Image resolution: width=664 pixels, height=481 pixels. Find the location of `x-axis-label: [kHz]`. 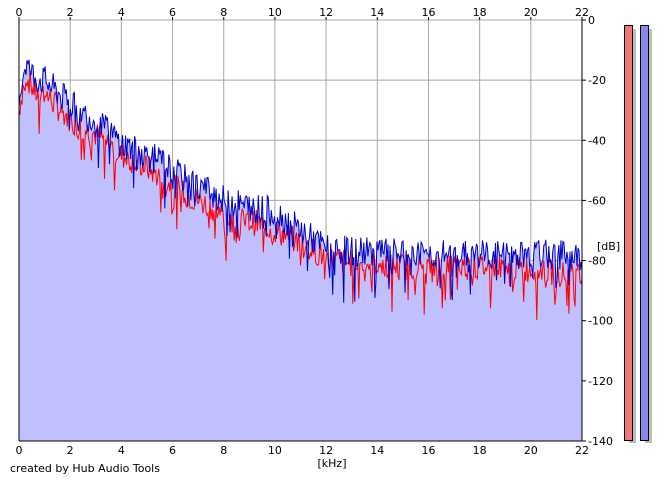

x-axis-label: [kHz] is located at coordinates (332, 463).